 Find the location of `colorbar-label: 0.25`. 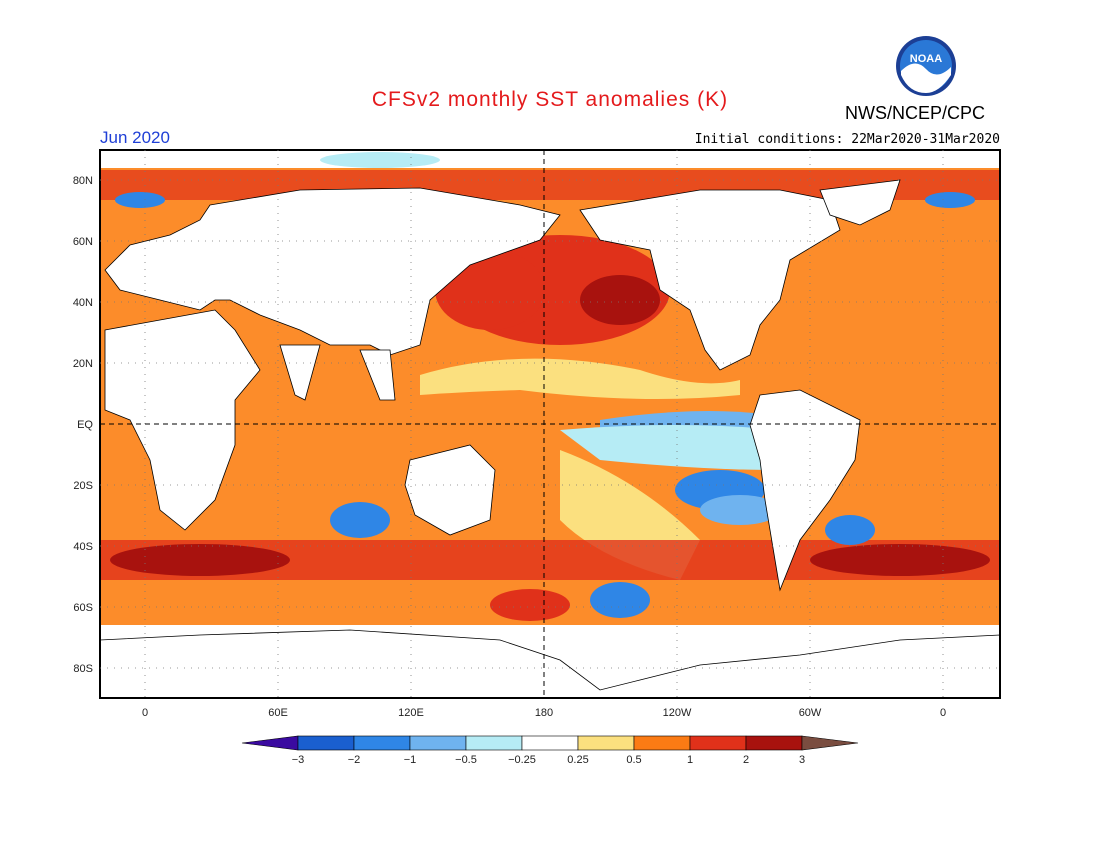

colorbar-label: 0.25 is located at coordinates (577, 760).